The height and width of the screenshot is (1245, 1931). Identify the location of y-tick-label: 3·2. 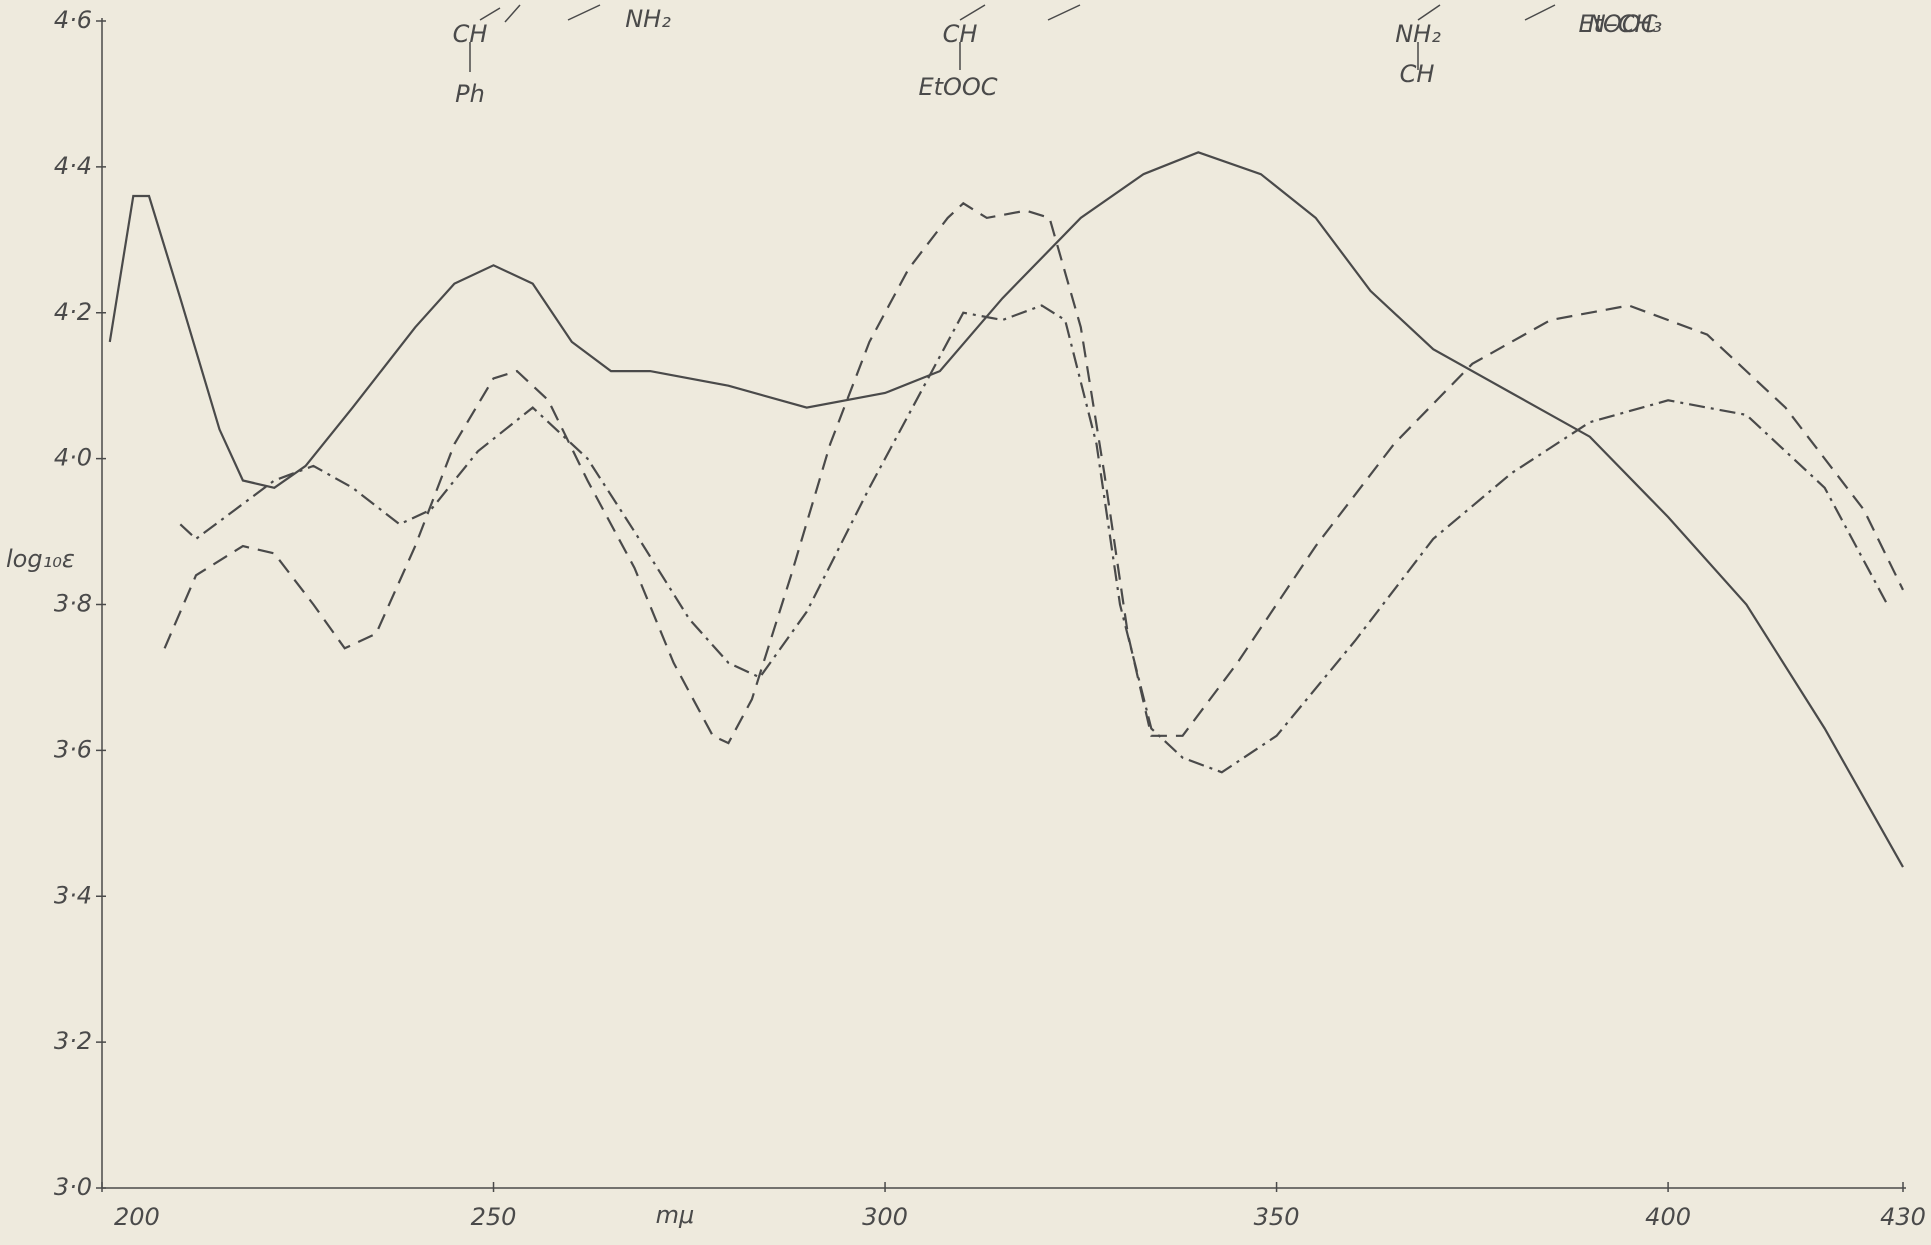
(73, 1041).